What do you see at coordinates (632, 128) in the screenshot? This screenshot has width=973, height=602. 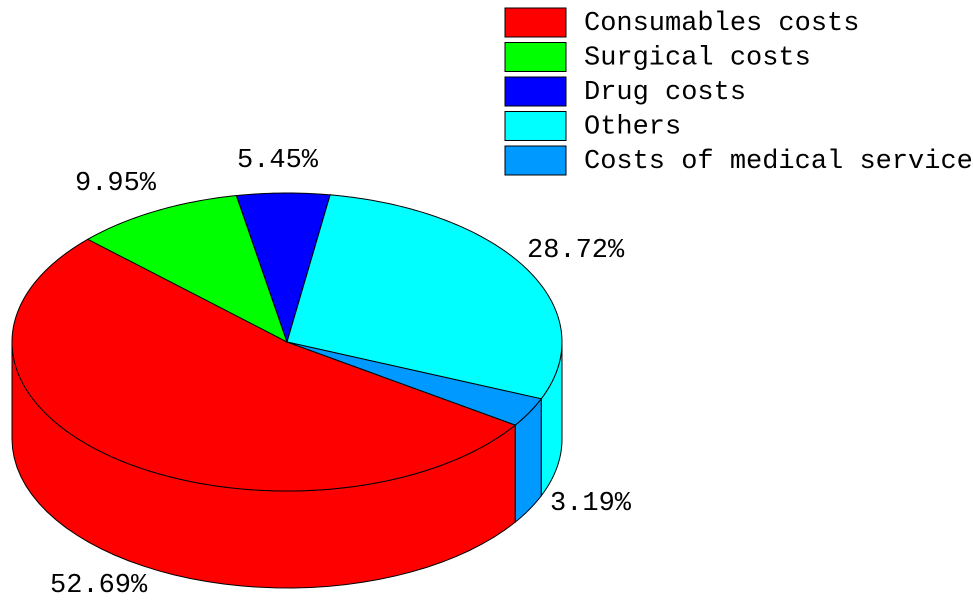 I see `legend-label: Others` at bounding box center [632, 128].